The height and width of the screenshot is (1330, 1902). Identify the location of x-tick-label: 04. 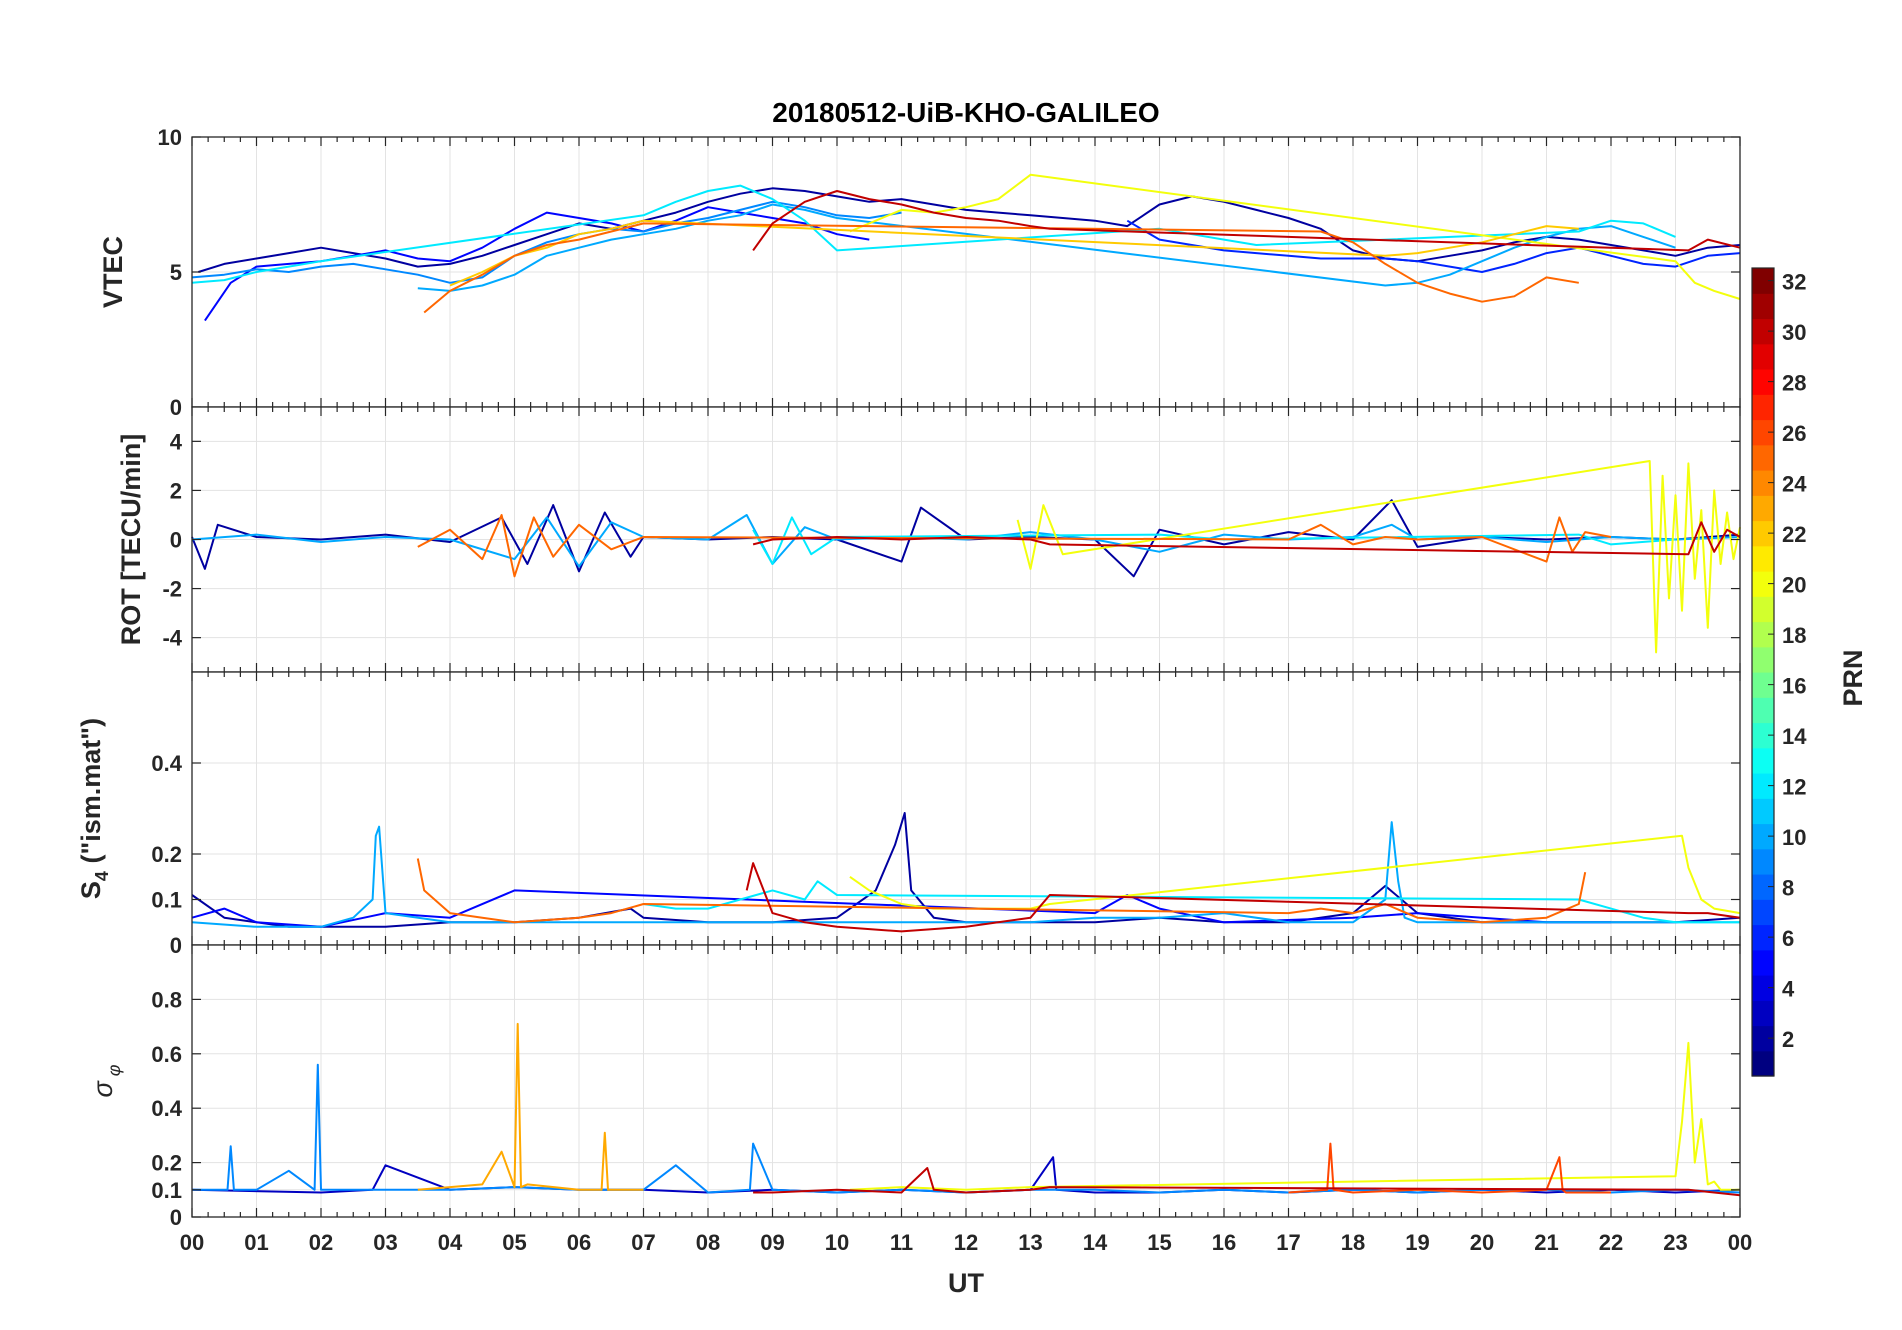
(450, 1242).